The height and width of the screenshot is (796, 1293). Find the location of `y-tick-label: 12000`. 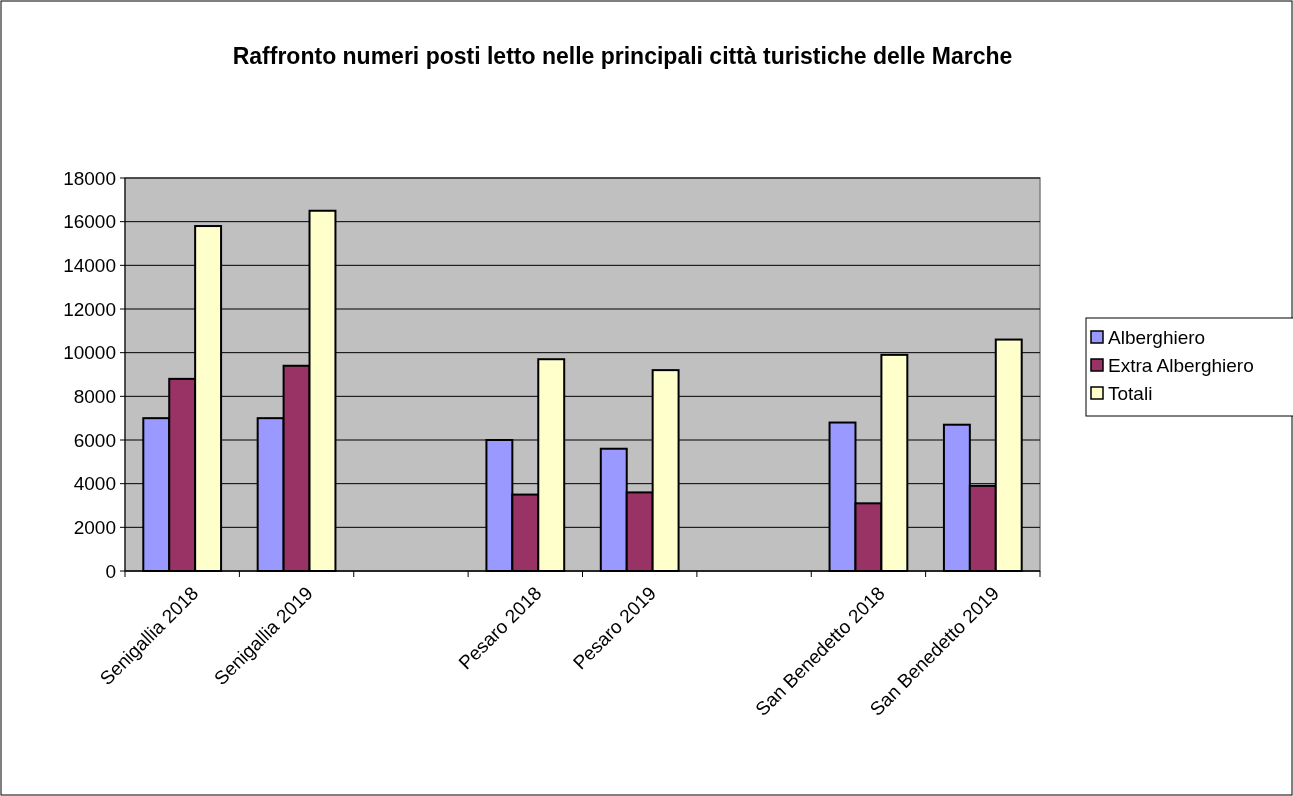

y-tick-label: 12000 is located at coordinates (89, 309).